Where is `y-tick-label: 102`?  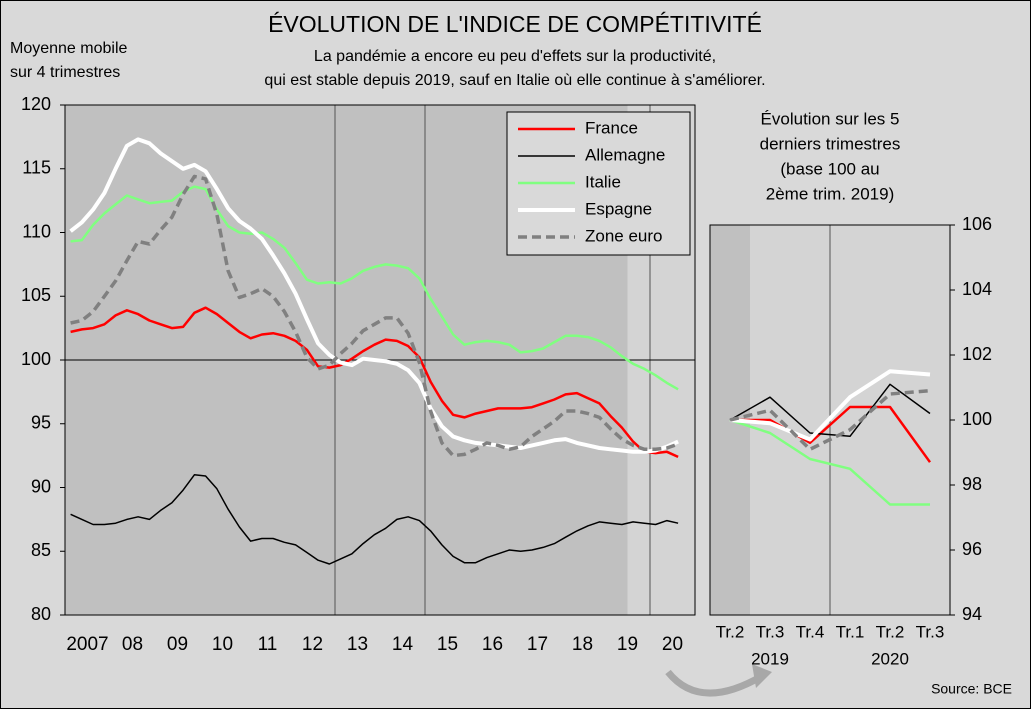
y-tick-label: 102 is located at coordinates (977, 354).